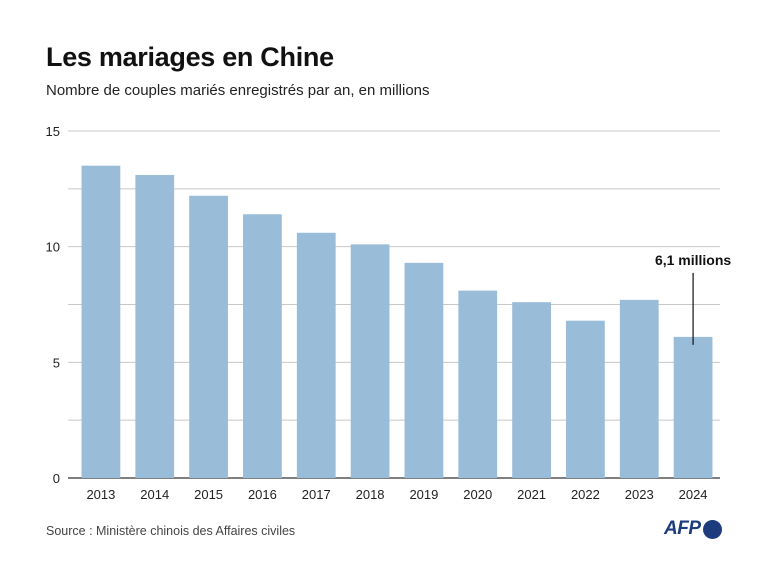  I want to click on x-tick-label: 2019, so click(423, 494).